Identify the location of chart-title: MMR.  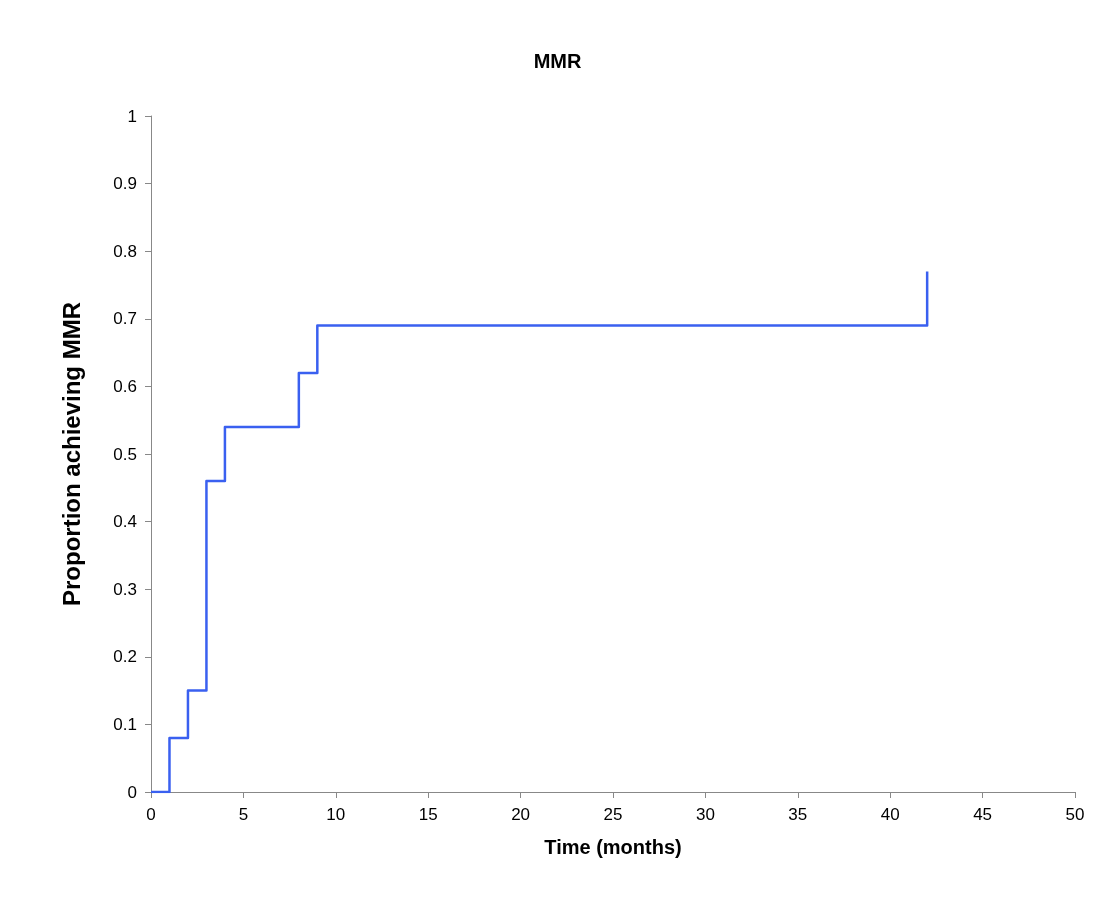
(557, 61).